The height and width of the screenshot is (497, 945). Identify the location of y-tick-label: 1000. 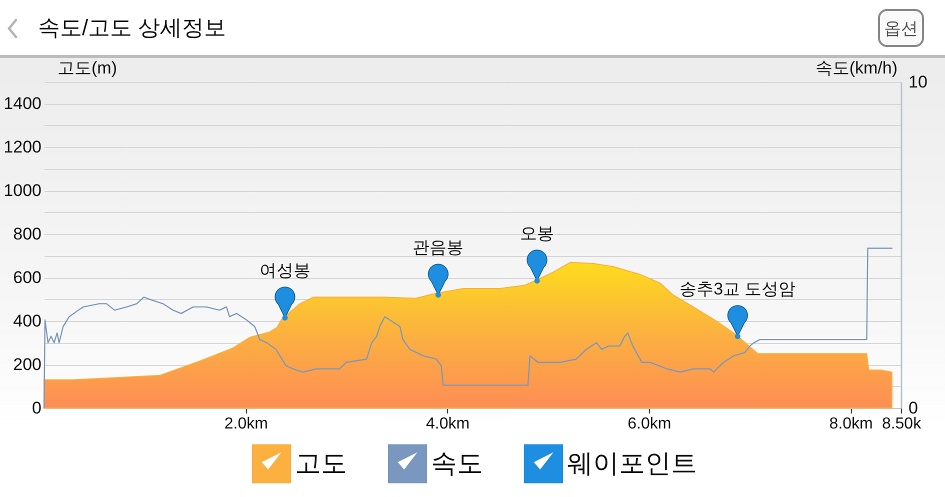
(23, 190).